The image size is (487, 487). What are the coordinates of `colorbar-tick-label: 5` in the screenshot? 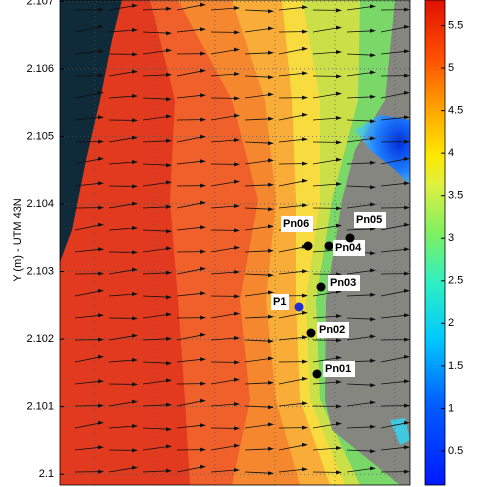 It's located at (451, 68).